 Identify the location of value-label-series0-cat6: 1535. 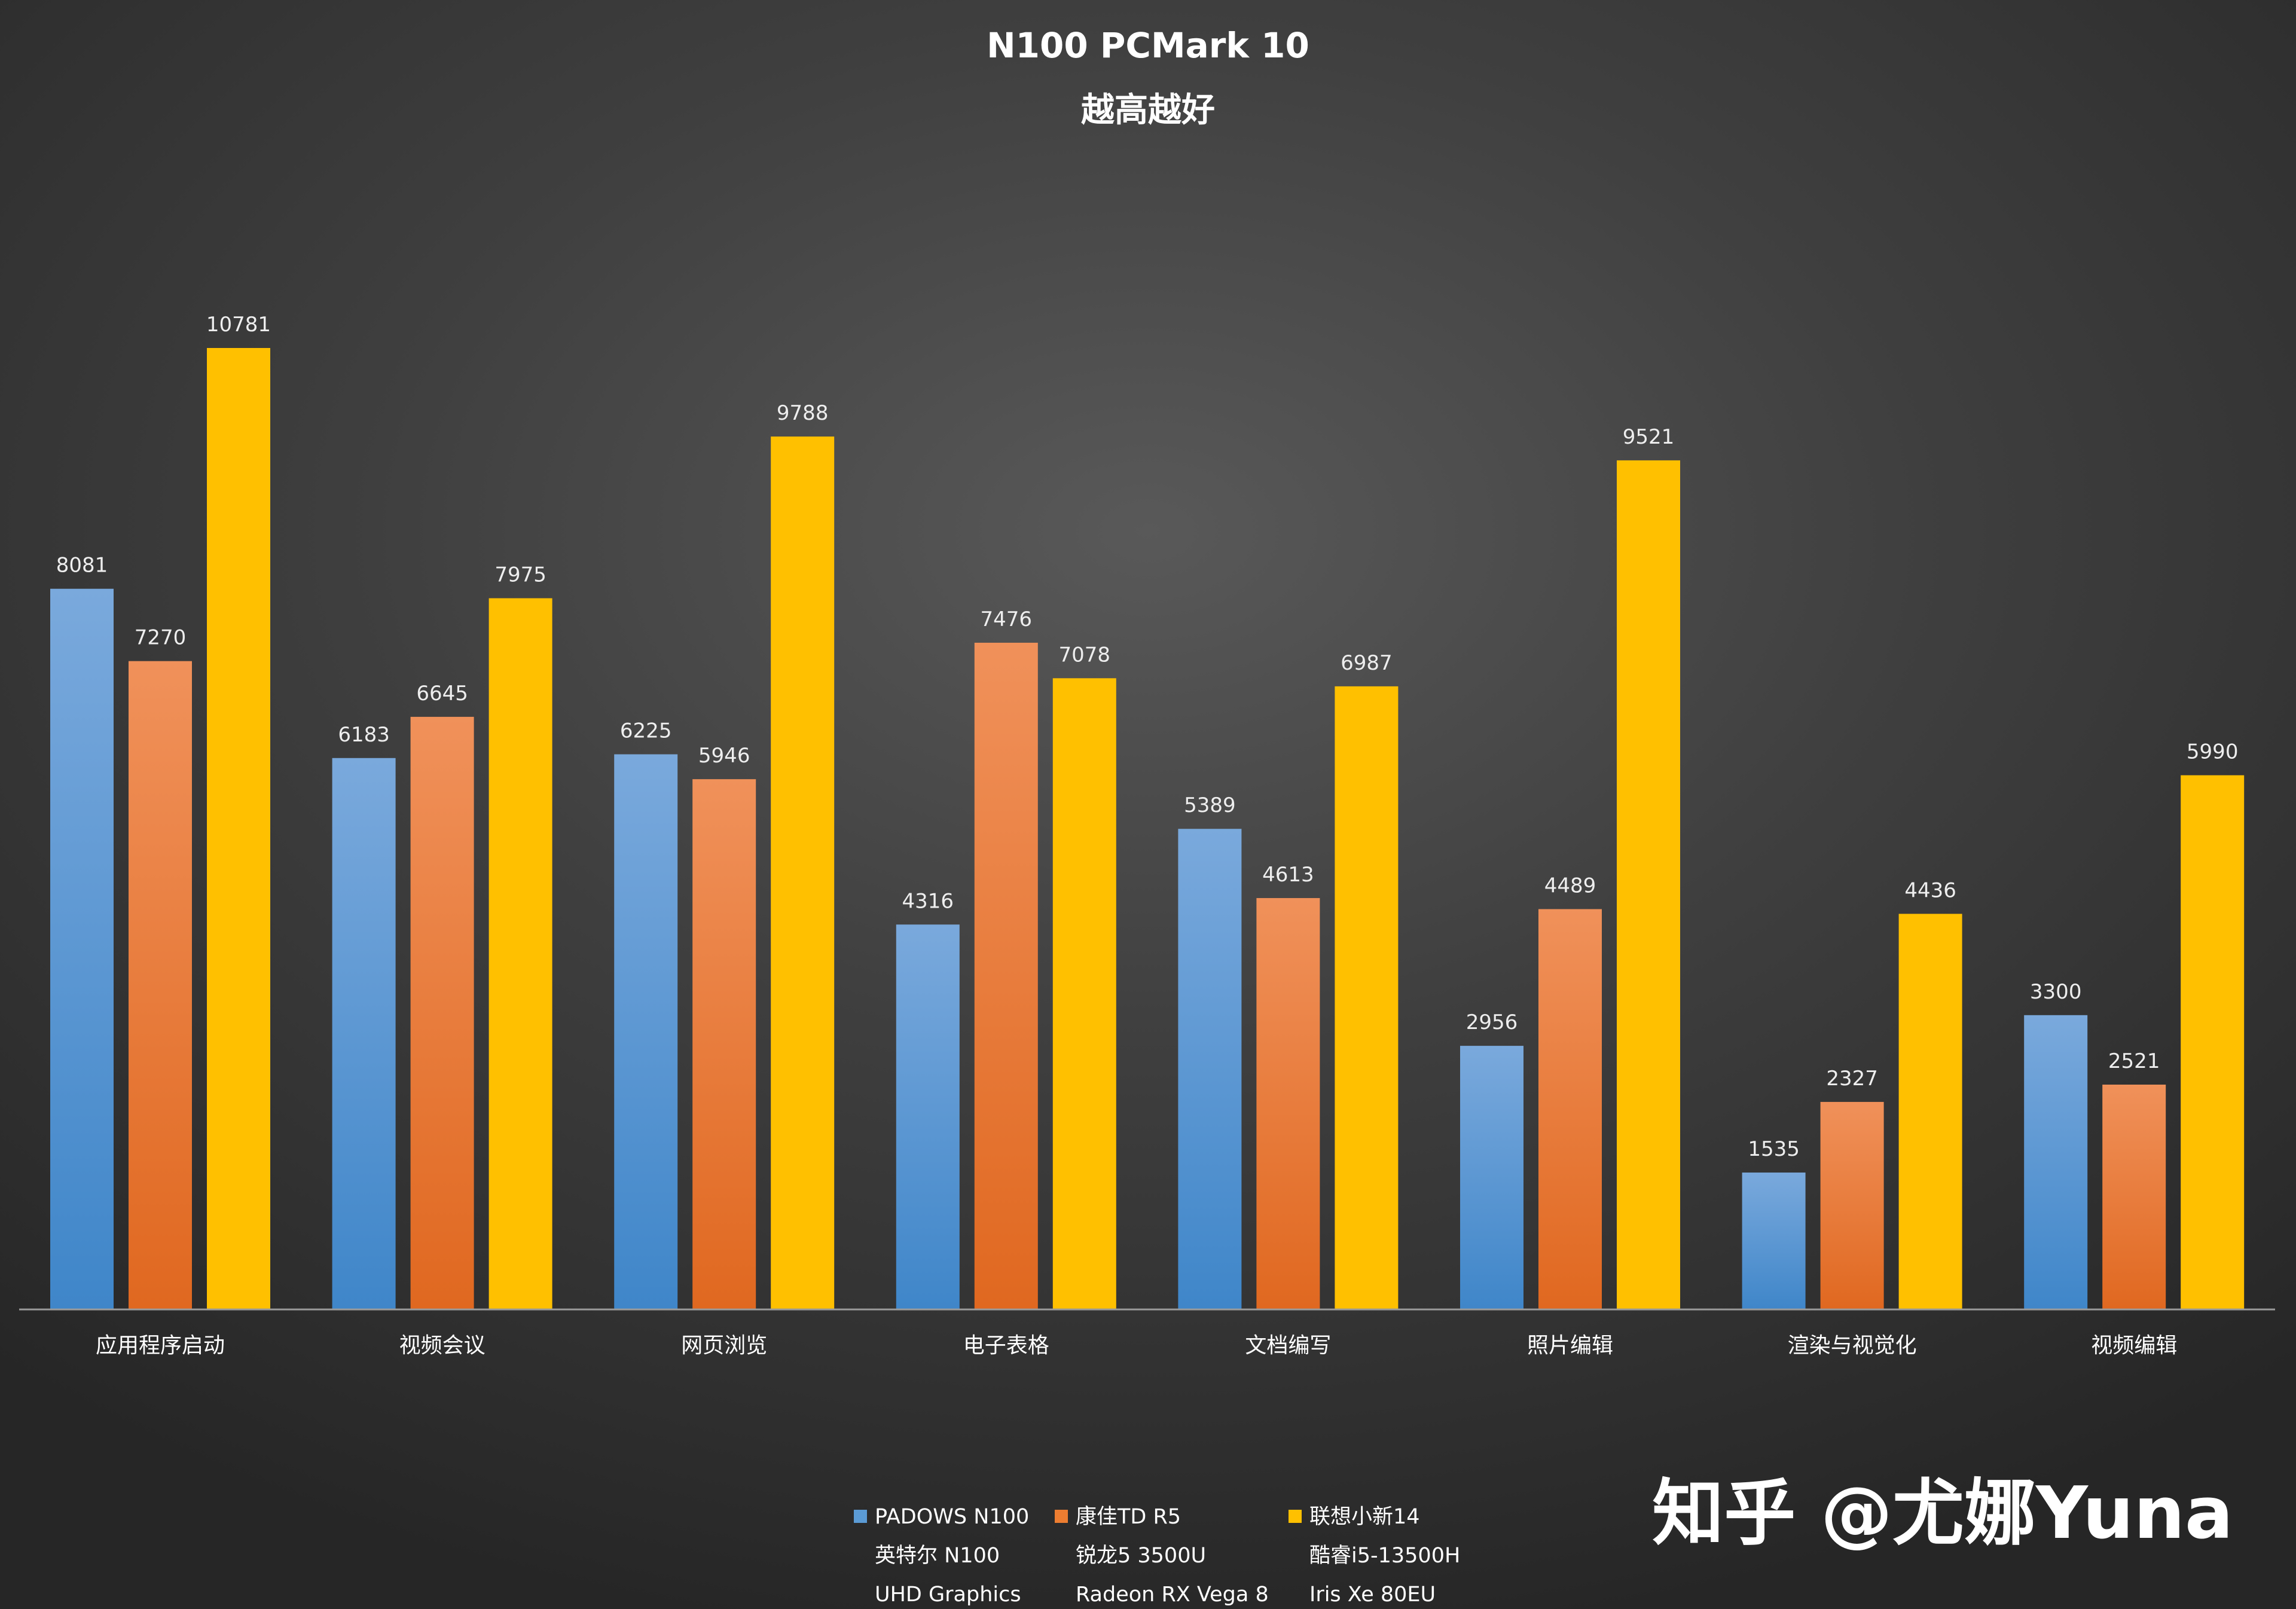
(1774, 1149).